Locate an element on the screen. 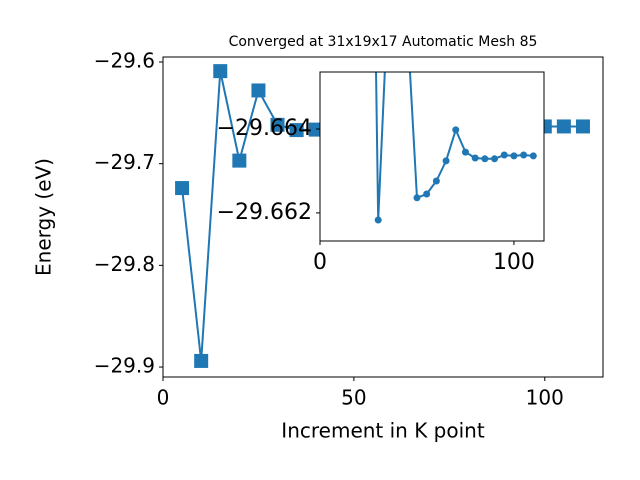 The height and width of the screenshot is (480, 640). y-tick-label: −29.8 is located at coordinates (124, 264).